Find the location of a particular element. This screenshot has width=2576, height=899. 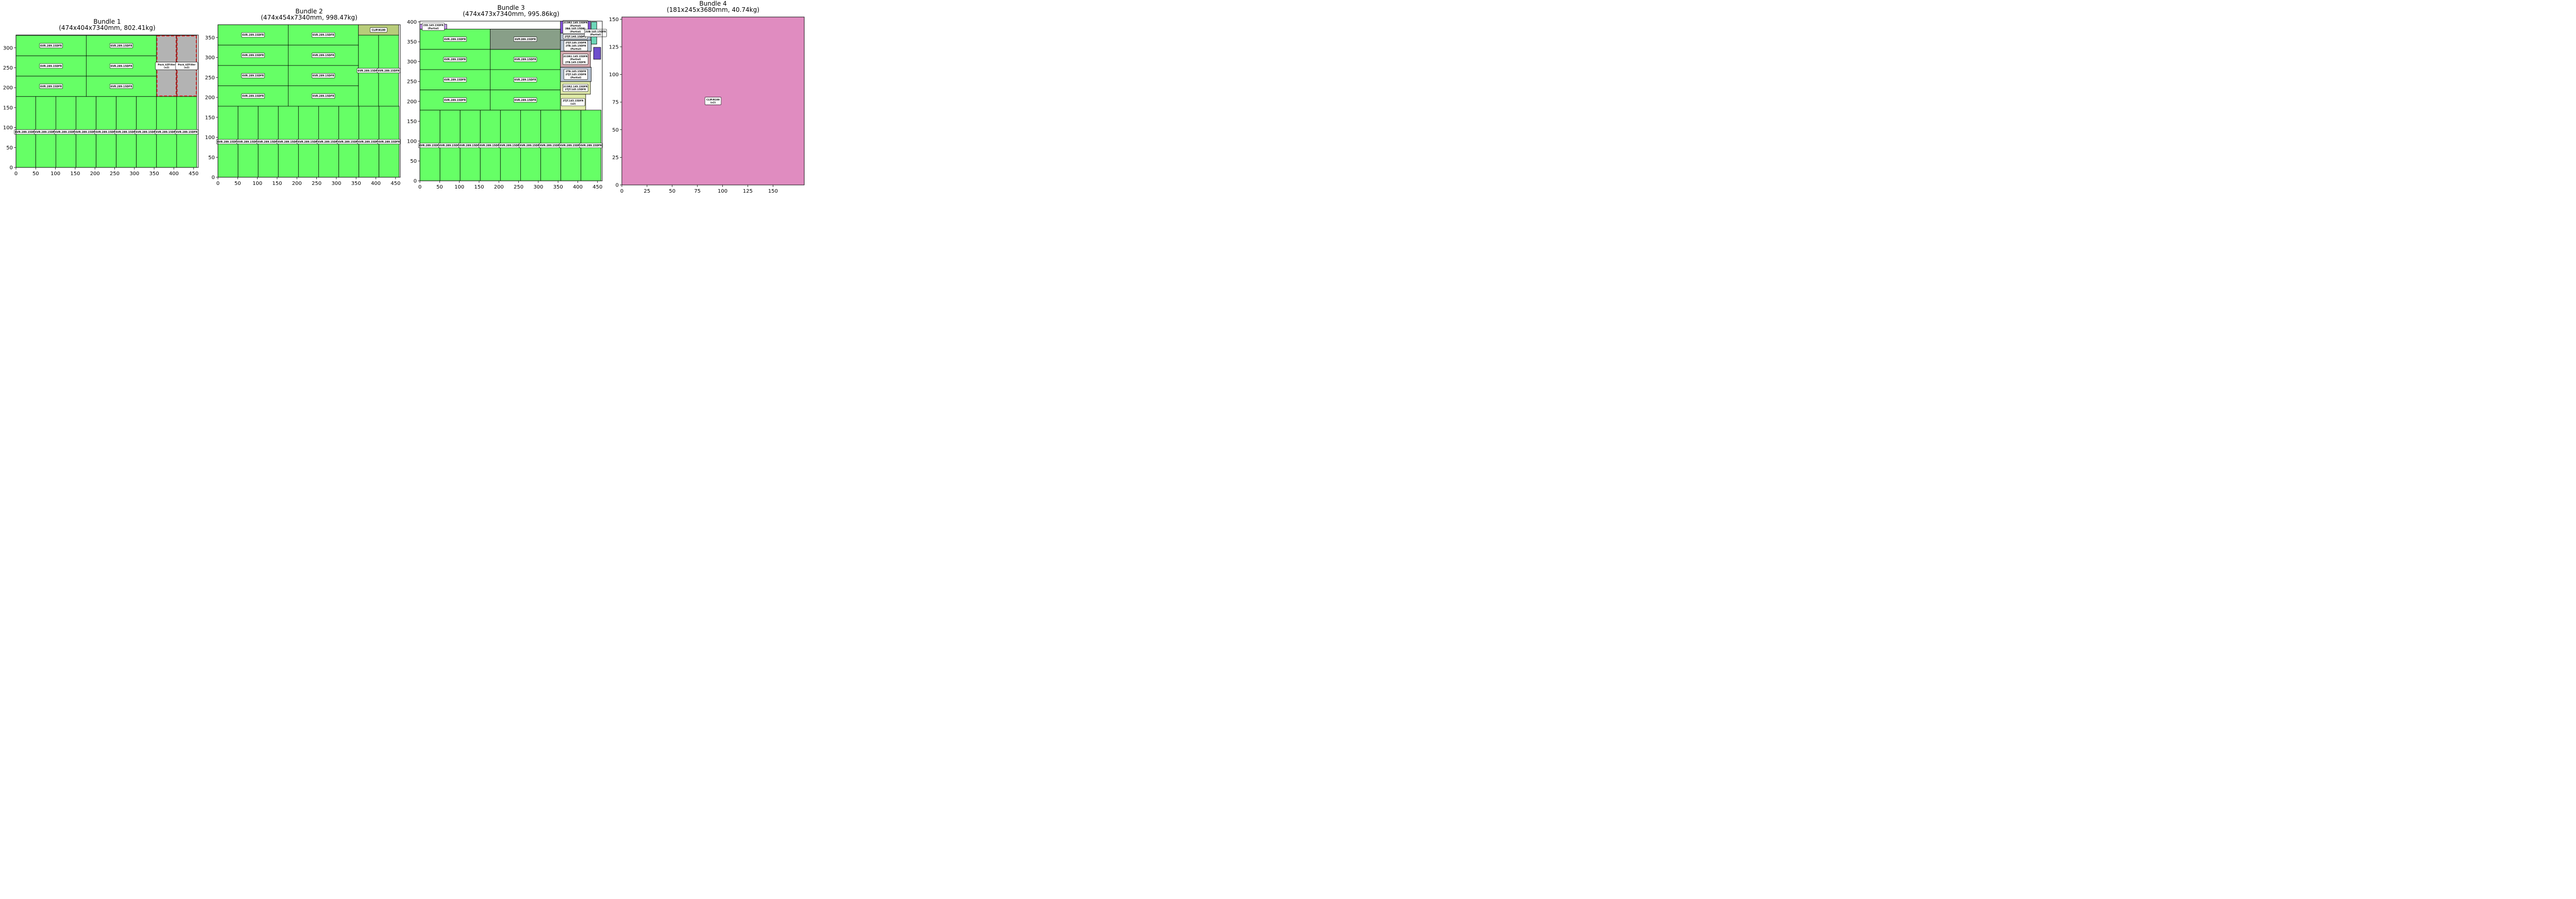

packed-item: 2SS.145.15DFR(Partial) is located at coordinates (433, 27).